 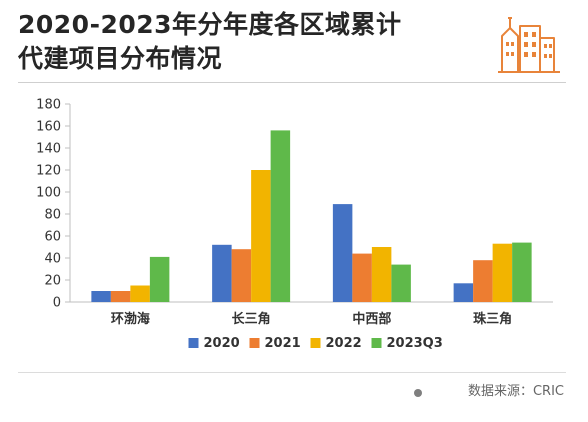 What do you see at coordinates (52, 259) in the screenshot?
I see `y-tick-label: 40` at bounding box center [52, 259].